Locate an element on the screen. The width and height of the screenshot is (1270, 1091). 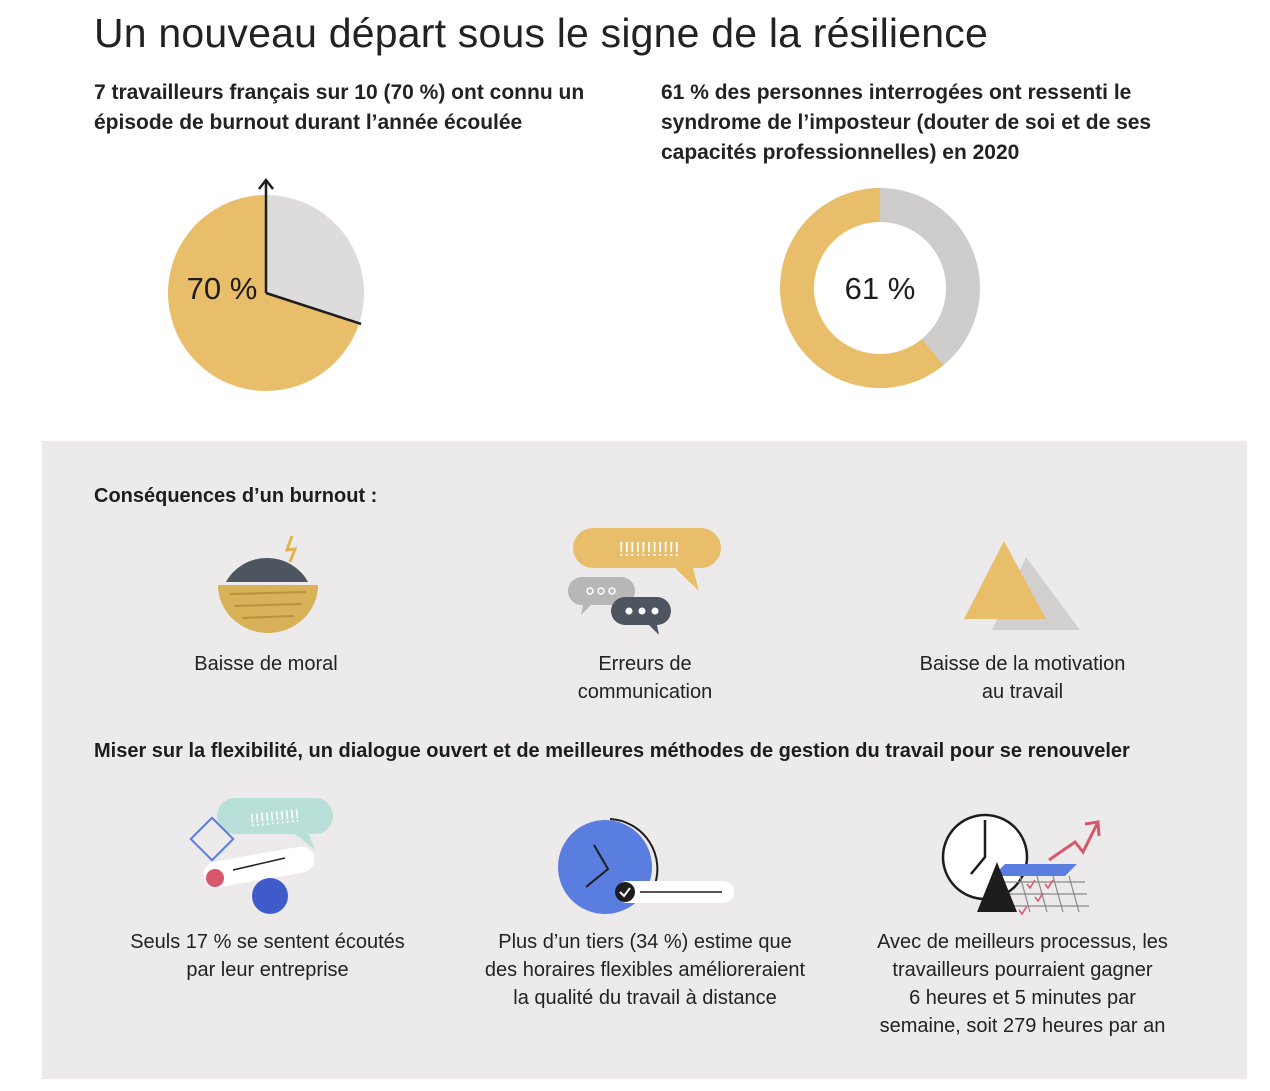
pie-slice-other is located at coordinates (315, 259).